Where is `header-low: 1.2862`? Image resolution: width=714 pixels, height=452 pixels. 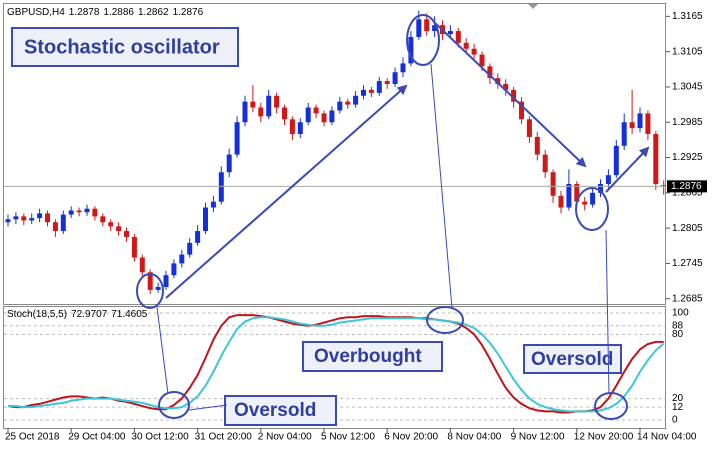
header-low: 1.2862 is located at coordinates (153, 12).